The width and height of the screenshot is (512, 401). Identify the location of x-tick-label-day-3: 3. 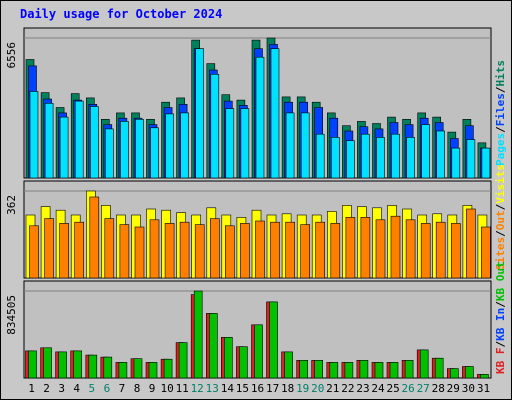
(61, 388).